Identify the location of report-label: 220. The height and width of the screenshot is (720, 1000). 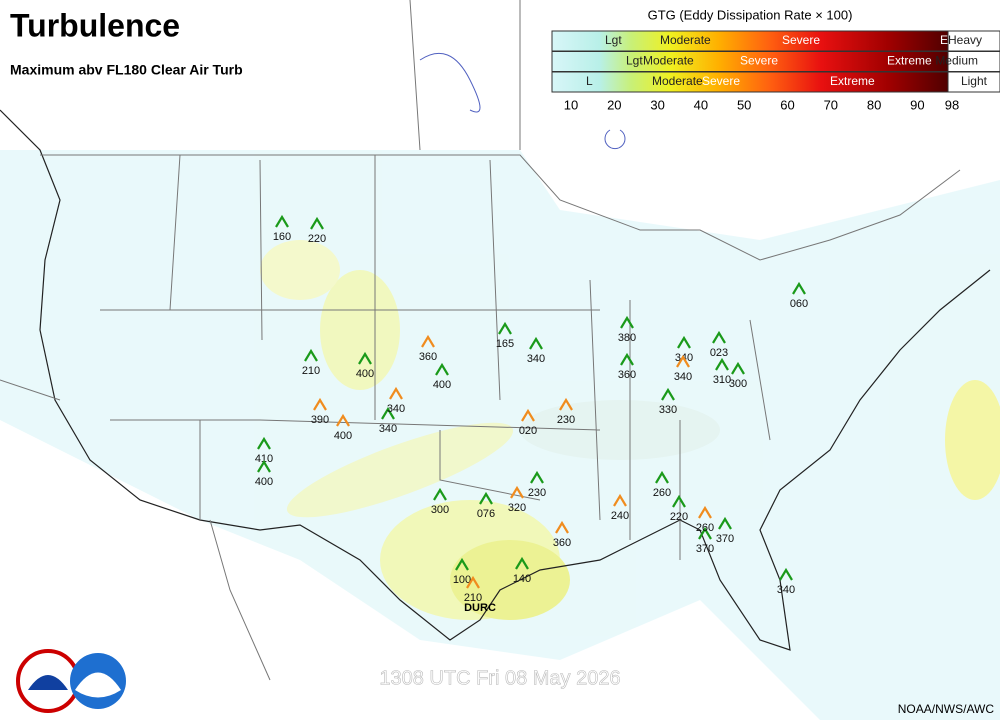
(317, 239).